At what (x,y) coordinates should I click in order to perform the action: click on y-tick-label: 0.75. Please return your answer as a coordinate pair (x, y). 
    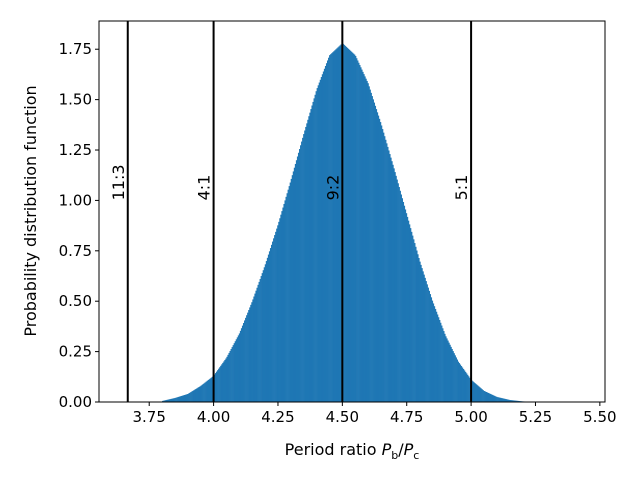
    Looking at the image, I should click on (75, 251).